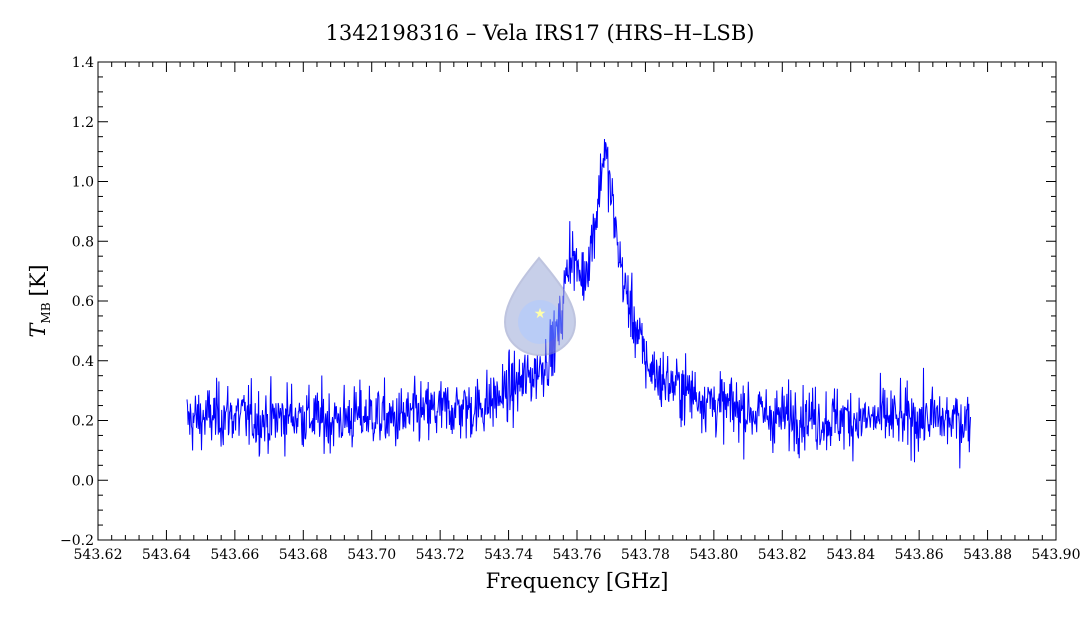 The width and height of the screenshot is (1080, 618). I want to click on y-label-sub: MB, so click(46, 312).